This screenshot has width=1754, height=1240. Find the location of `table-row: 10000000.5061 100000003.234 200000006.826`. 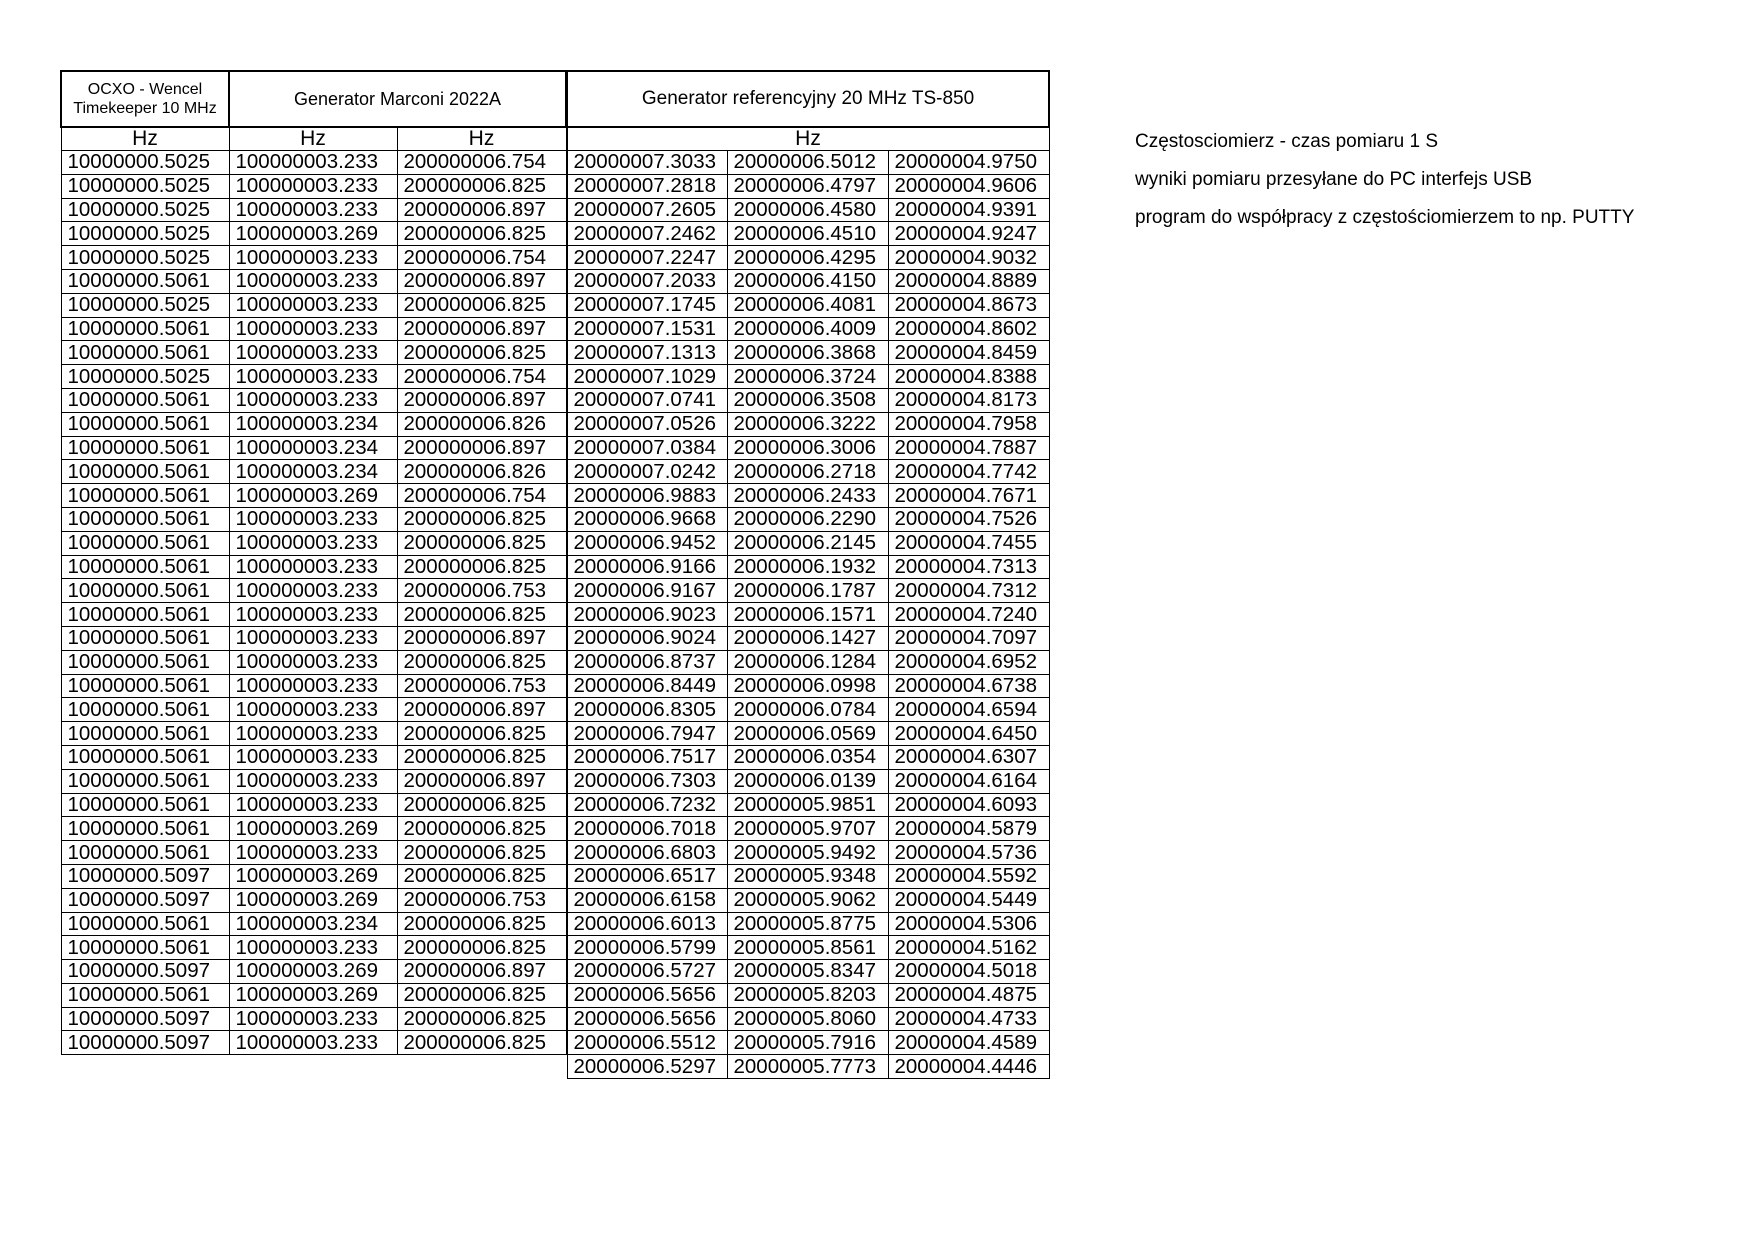

table-row: 10000000.5061 100000003.234 200000006.826 is located at coordinates (313, 472).